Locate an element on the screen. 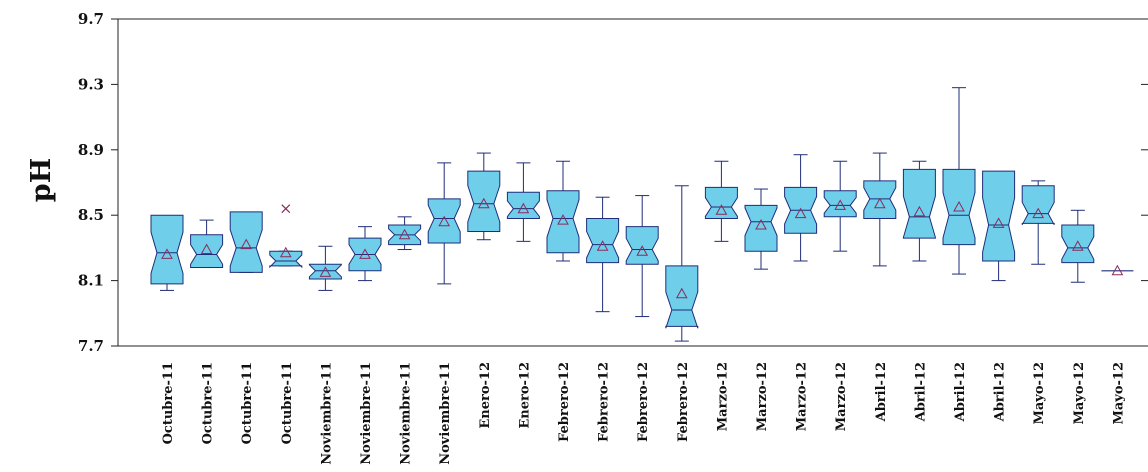 This screenshot has height=472, width=1148. y-tick-label: 9.7 is located at coordinates (91, 19).